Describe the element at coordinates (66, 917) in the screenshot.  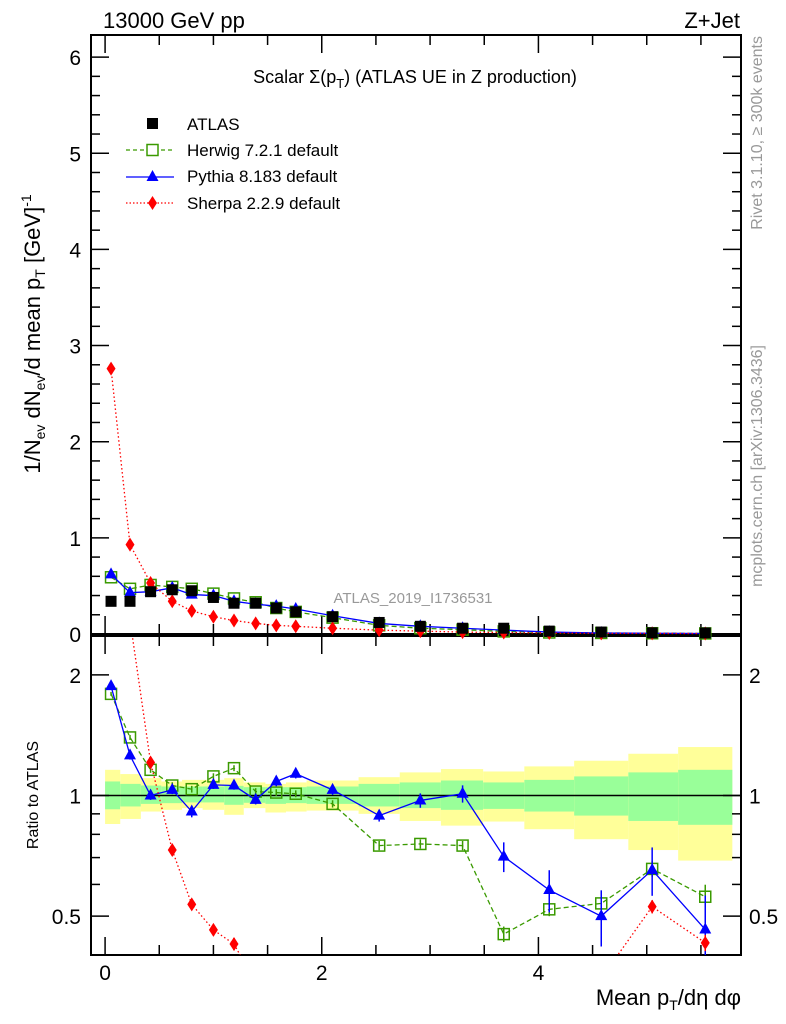
I see `ratio-y-tick-label-left: 0.5` at that location.